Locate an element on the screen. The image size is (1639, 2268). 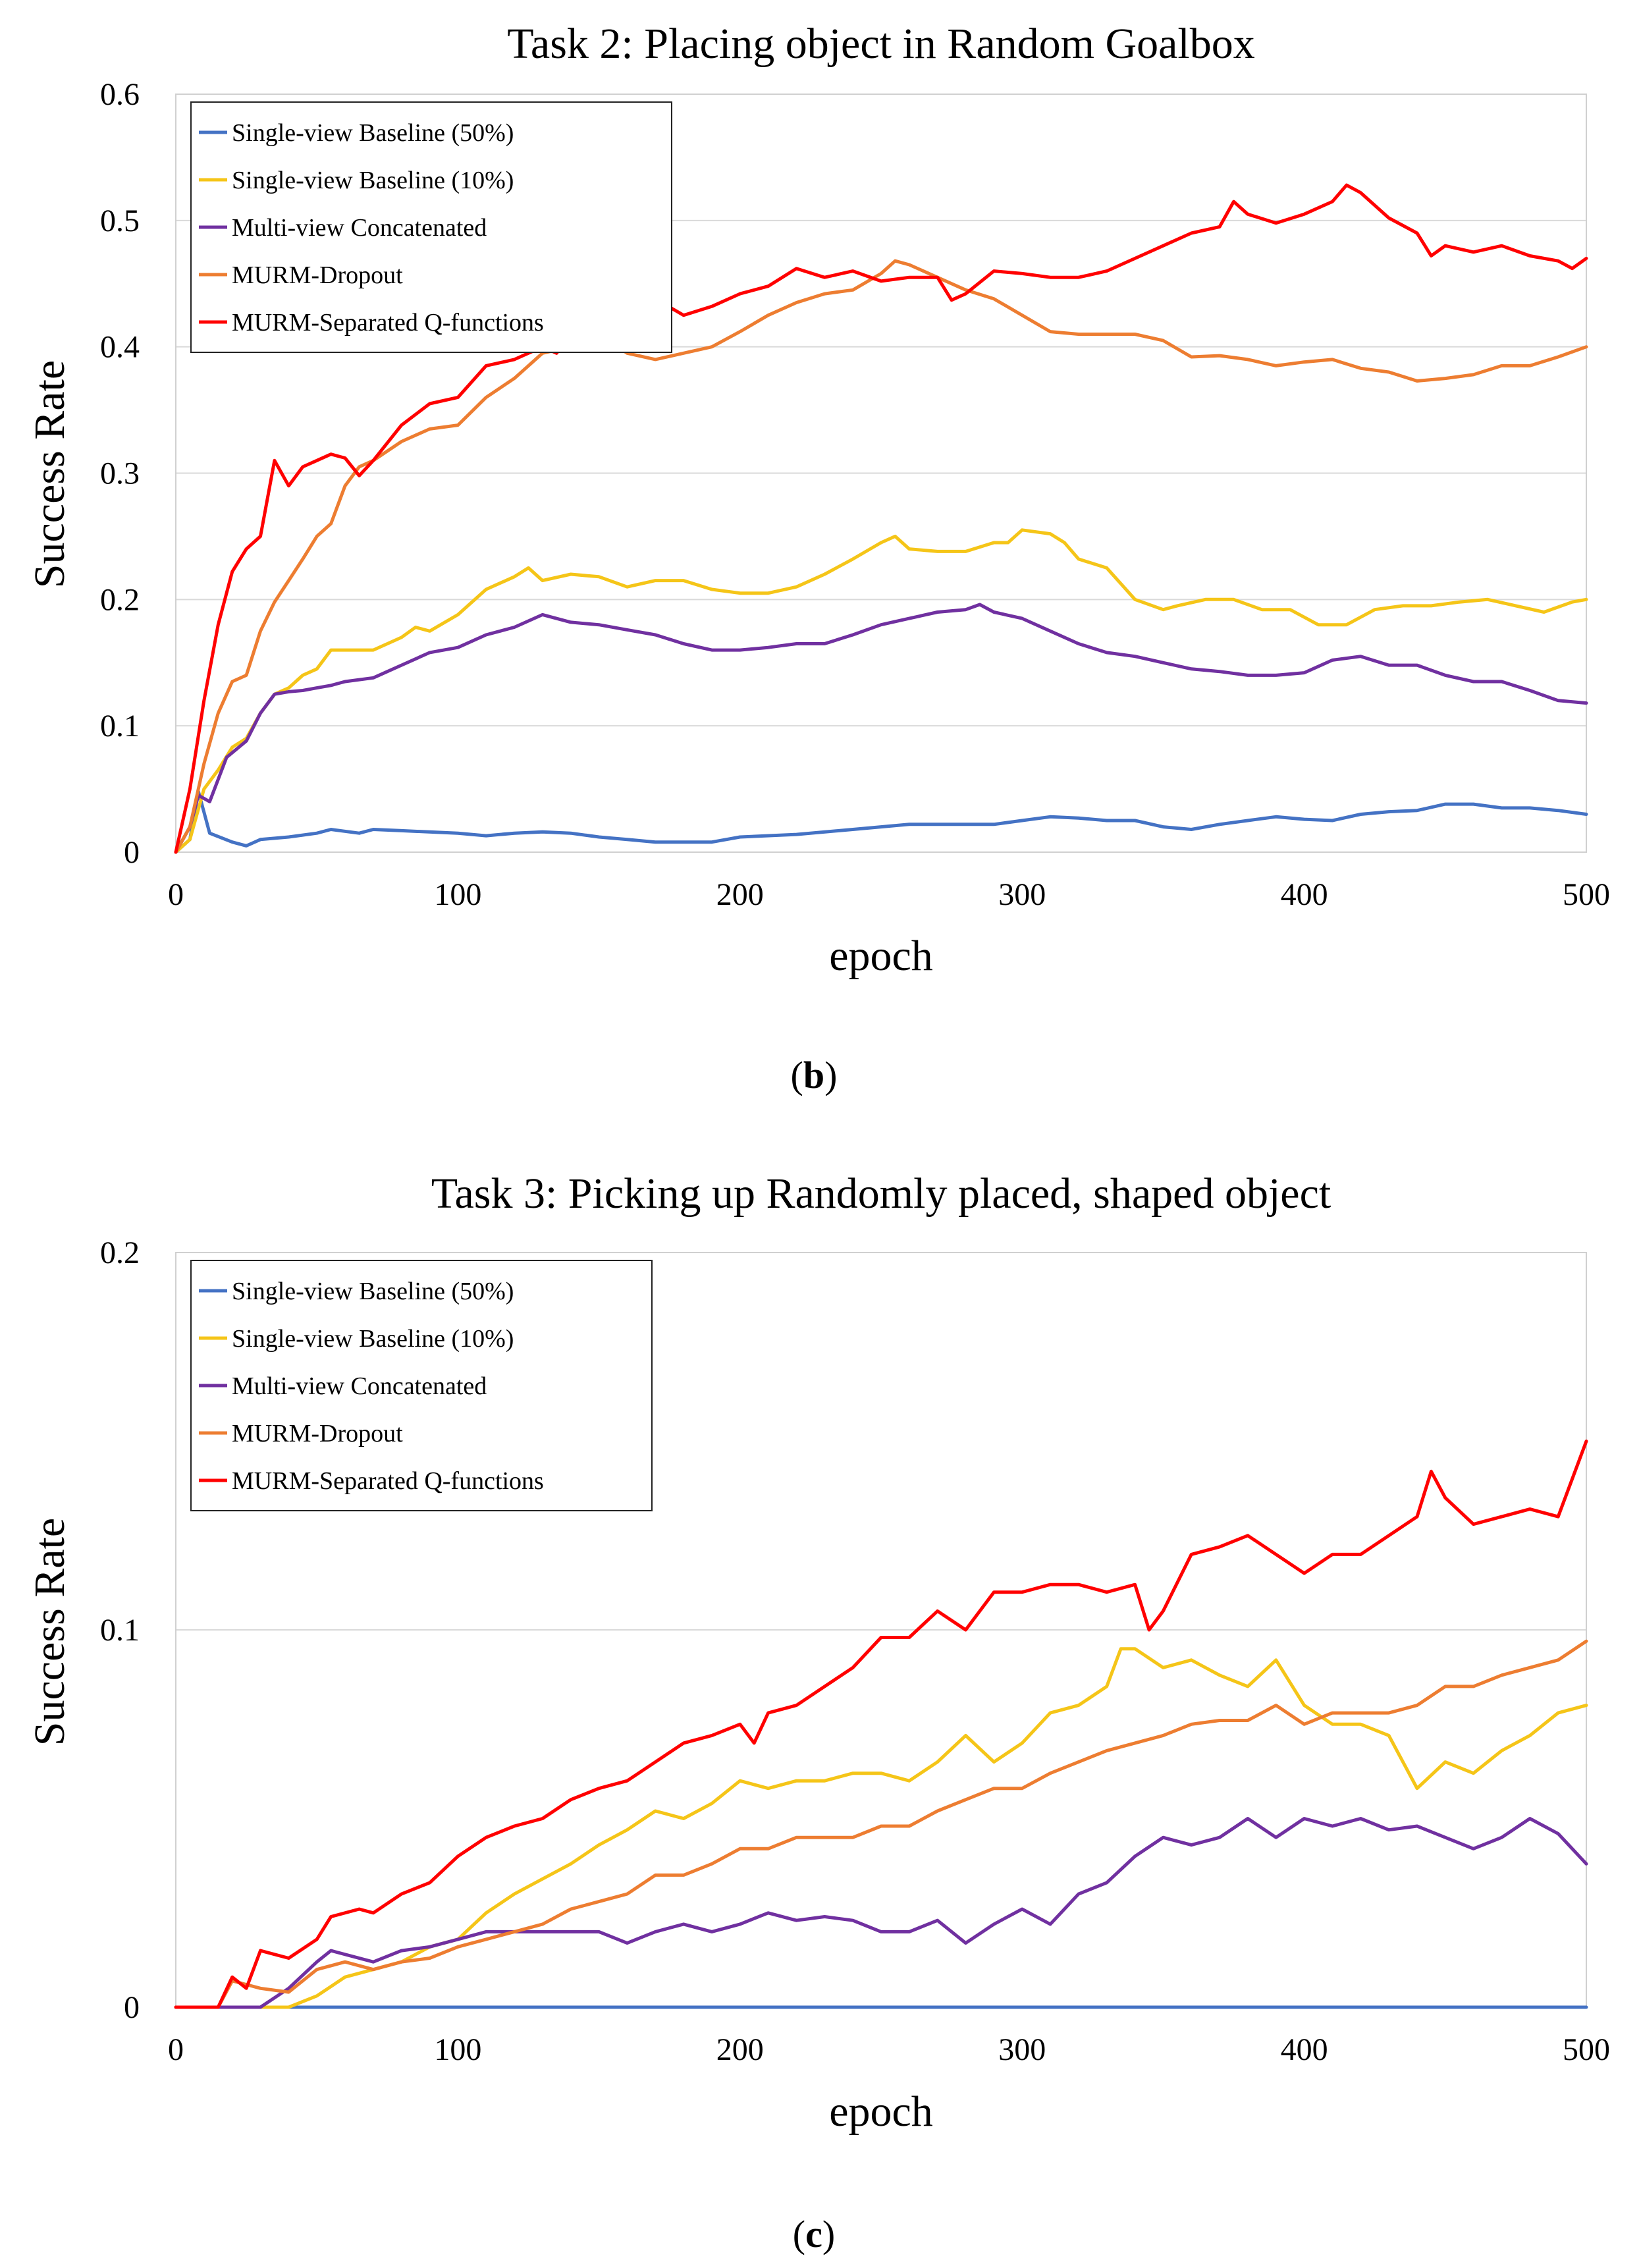
y-tick-label: 0.5 is located at coordinates (120, 221).